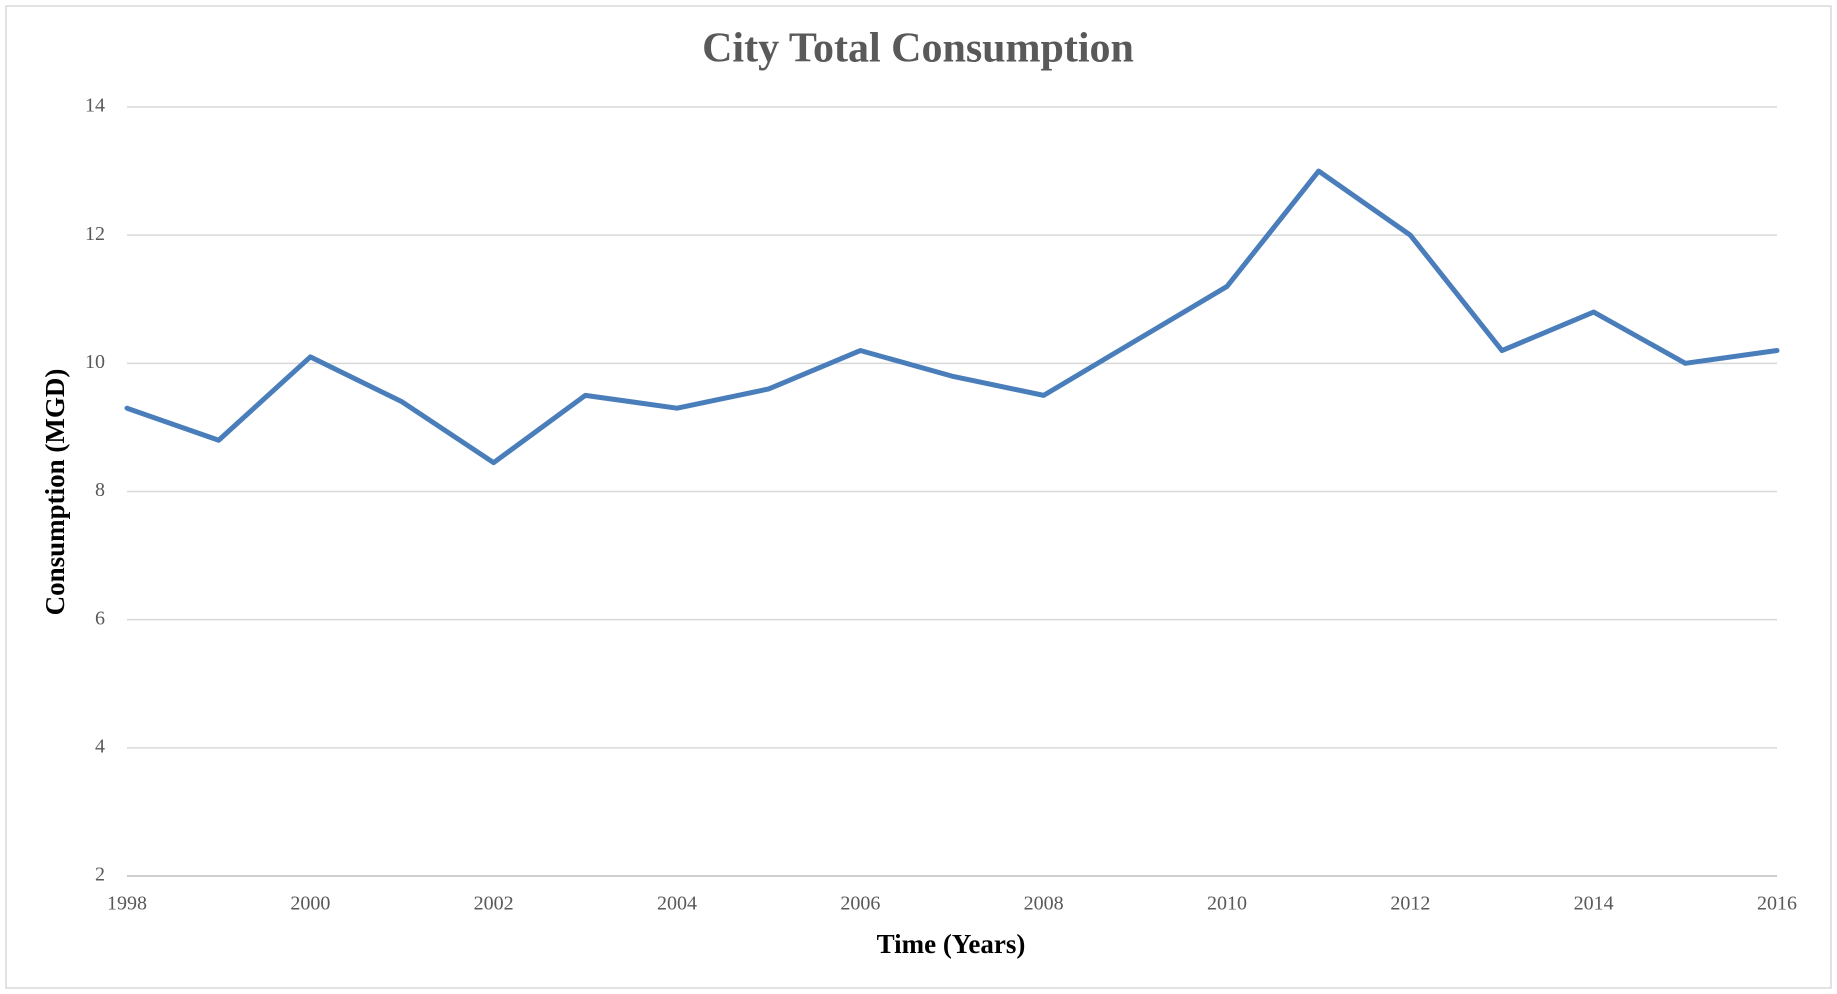 The height and width of the screenshot is (994, 1837). Describe the element at coordinates (100, 490) in the screenshot. I see `y-tick-label: 8` at that location.